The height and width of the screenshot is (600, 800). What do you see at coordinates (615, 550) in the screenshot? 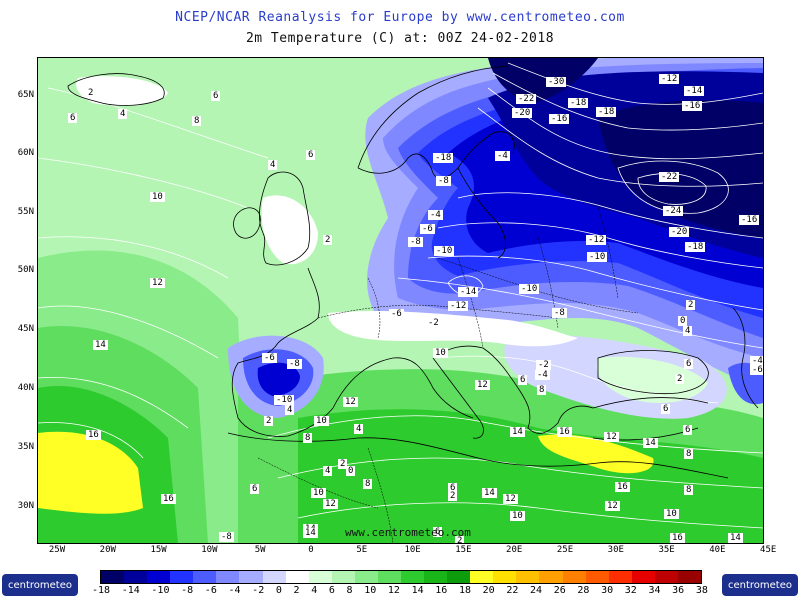
I see `lon-label: 30E` at bounding box center [615, 550].